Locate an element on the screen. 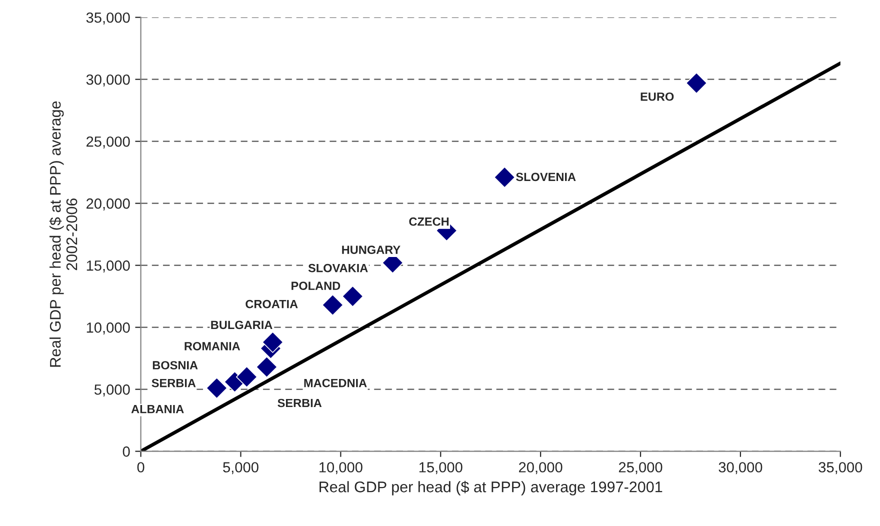  annotation: EURO is located at coordinates (657, 96).